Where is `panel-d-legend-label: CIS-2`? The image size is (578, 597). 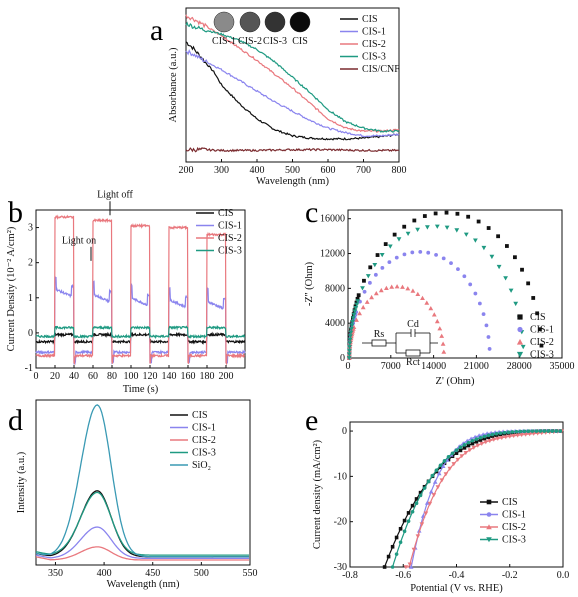
panel-d-legend-label: CIS-2 is located at coordinates (204, 440).